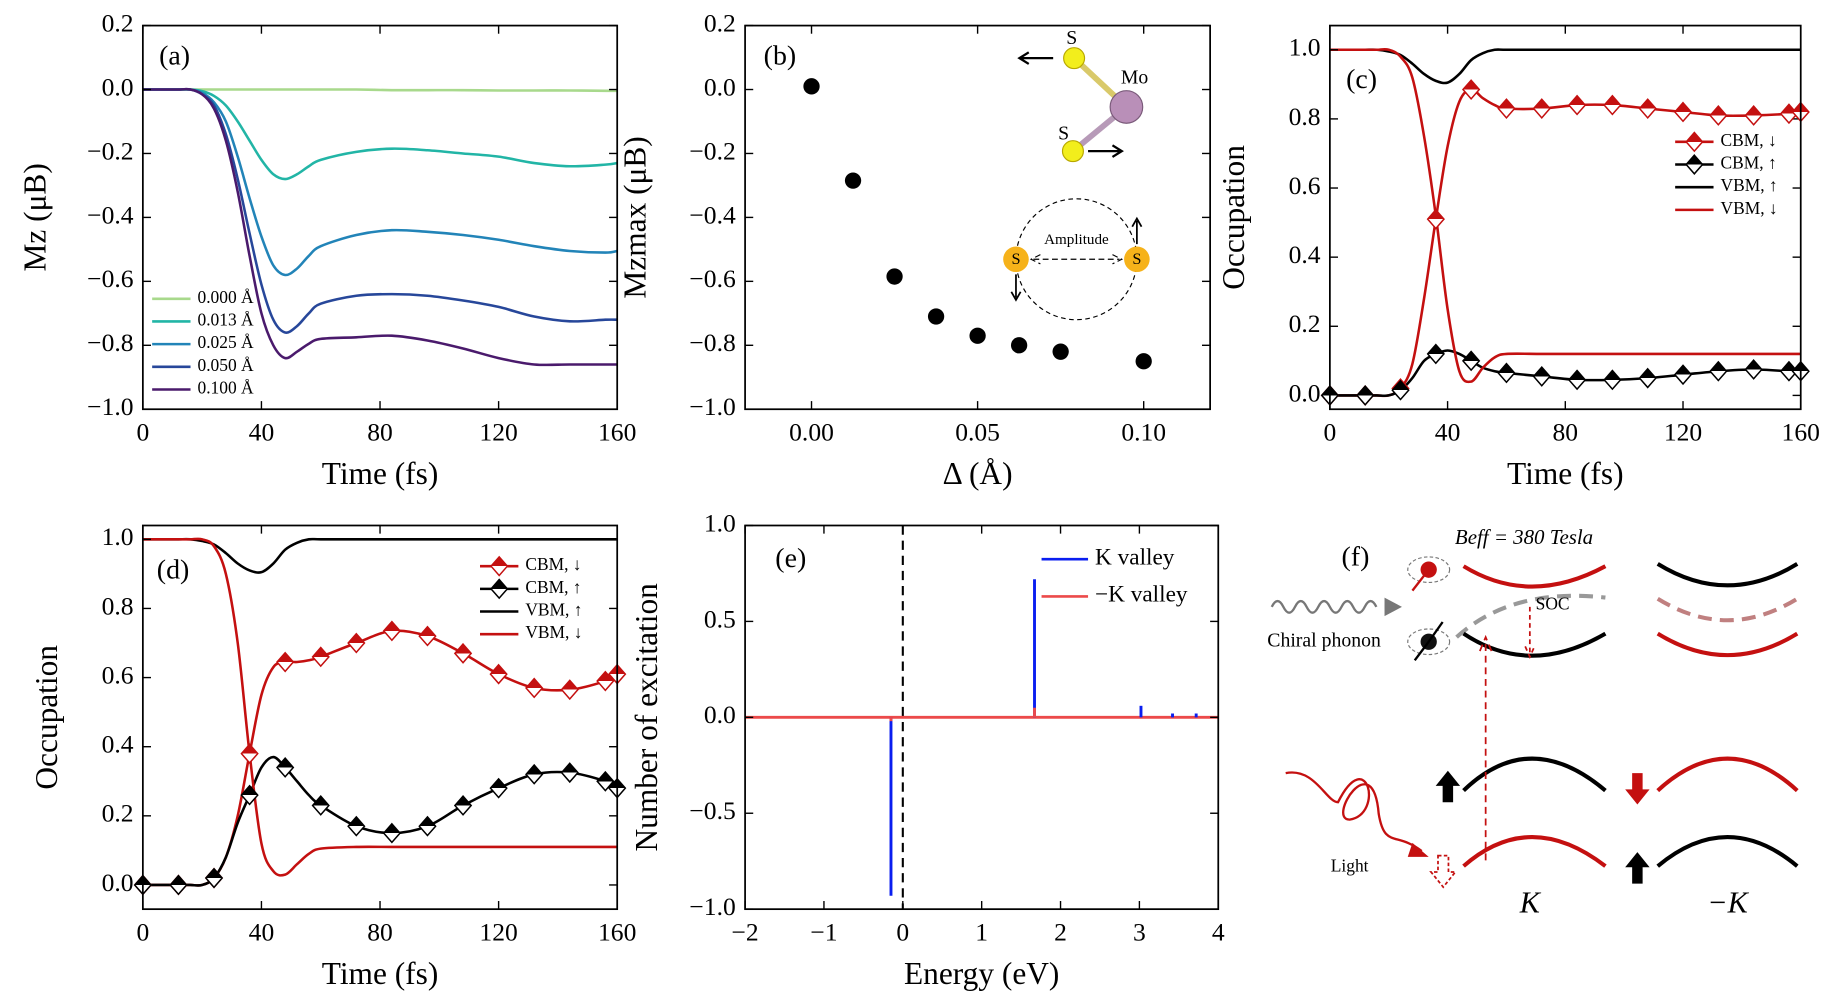  What do you see at coordinates (634, 217) in the screenshot?
I see `y-axis-label: Mzmax (μB)` at bounding box center [634, 217].